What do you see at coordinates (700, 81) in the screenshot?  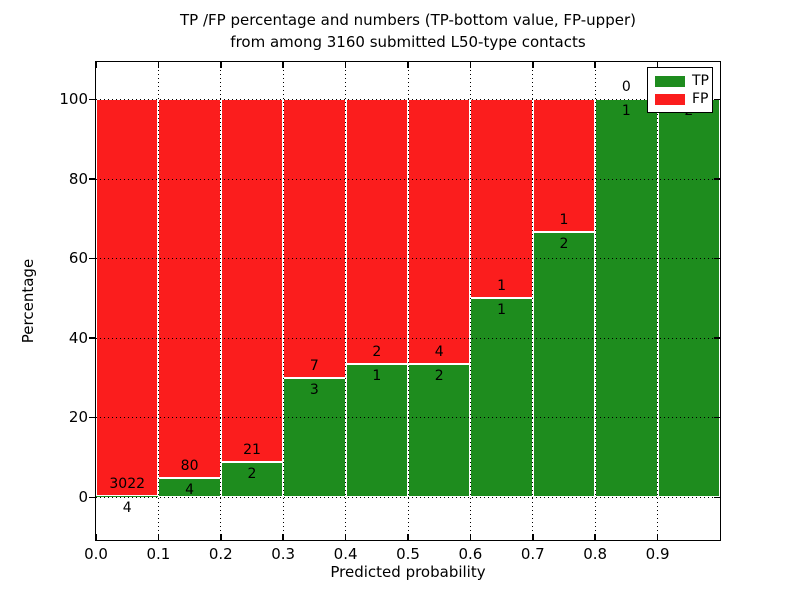 I see `legend-label-tp: TP` at bounding box center [700, 81].